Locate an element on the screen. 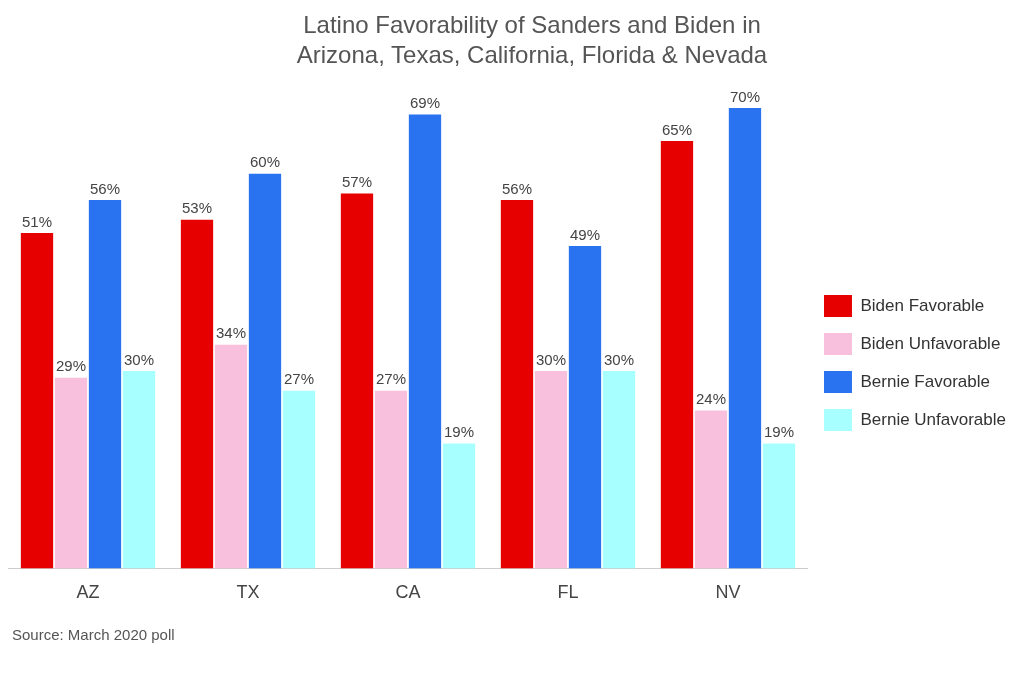 This screenshot has height=680, width=1024. data-label: 57% is located at coordinates (356, 182).